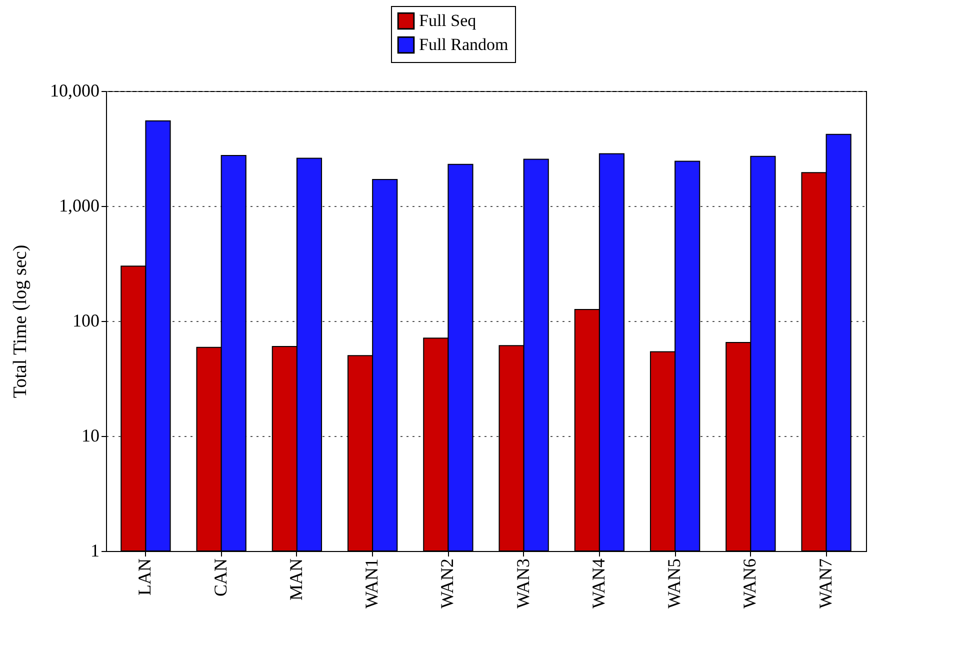 This screenshot has width=962, height=669. What do you see at coordinates (144, 577) in the screenshot?
I see `x-tick-label: LAN` at bounding box center [144, 577].